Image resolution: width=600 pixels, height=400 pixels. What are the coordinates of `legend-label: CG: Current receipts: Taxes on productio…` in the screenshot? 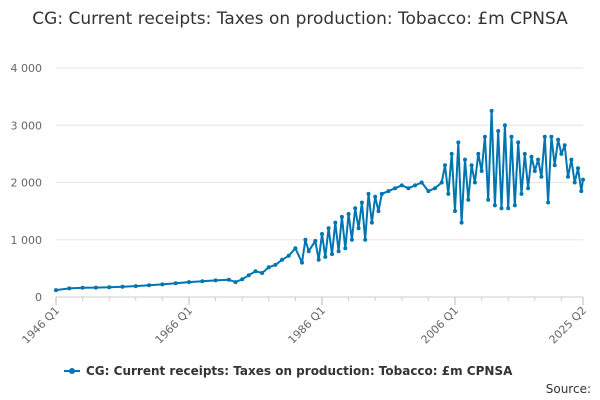 It's located at (299, 371).